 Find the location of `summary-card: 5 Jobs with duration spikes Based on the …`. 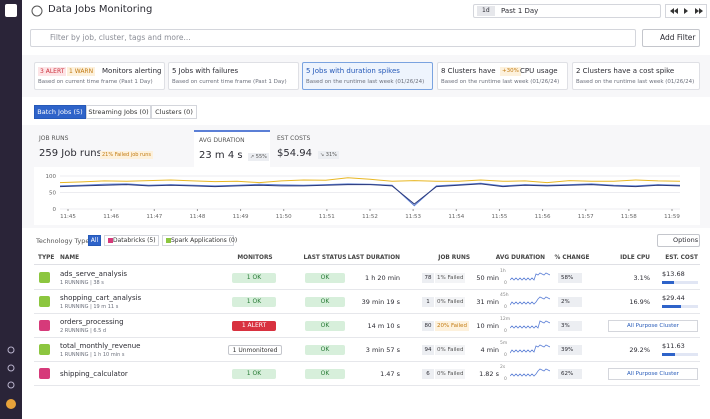

summary-card: 5 Jobs with duration spikes Based on the … is located at coordinates (367, 76).